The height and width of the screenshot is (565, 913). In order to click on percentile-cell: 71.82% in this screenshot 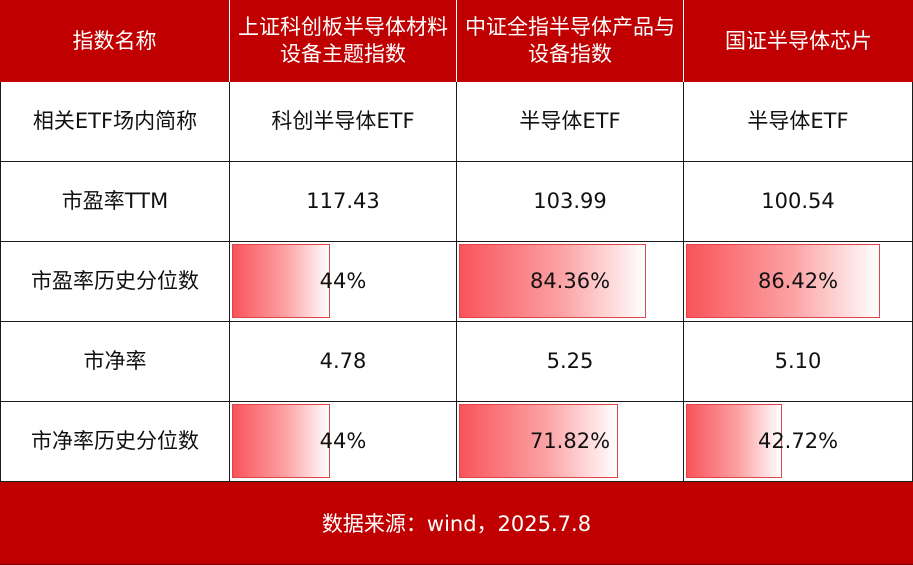, I will do `click(570, 442)`.